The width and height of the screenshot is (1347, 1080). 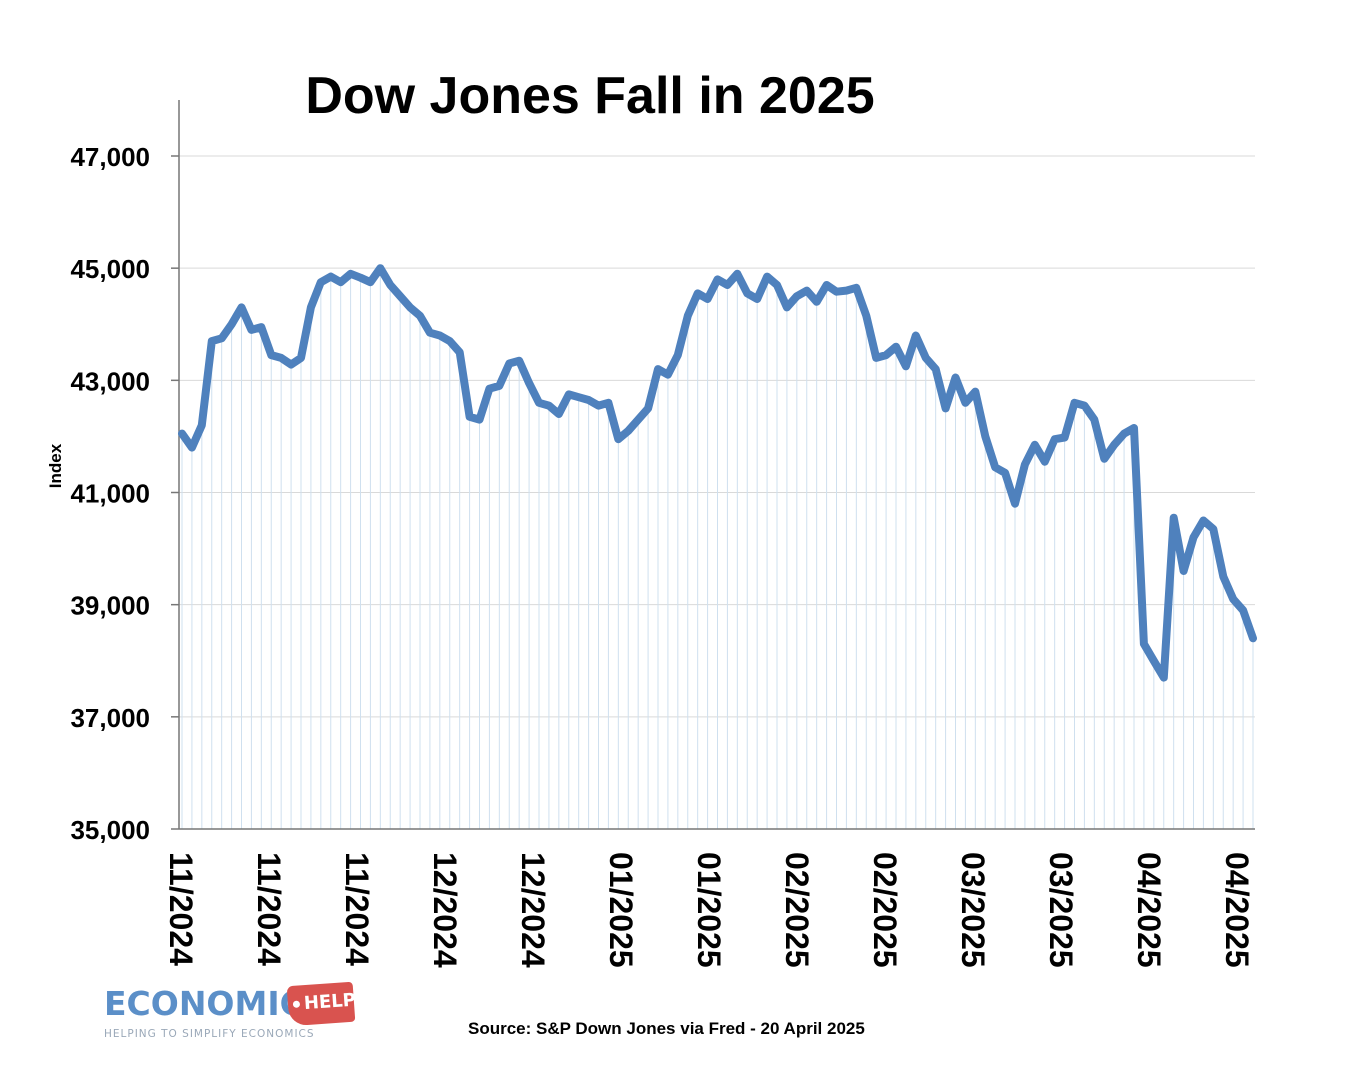 I want to click on chart-title: Dow Jones Fall in 2025, so click(x=590, y=96).